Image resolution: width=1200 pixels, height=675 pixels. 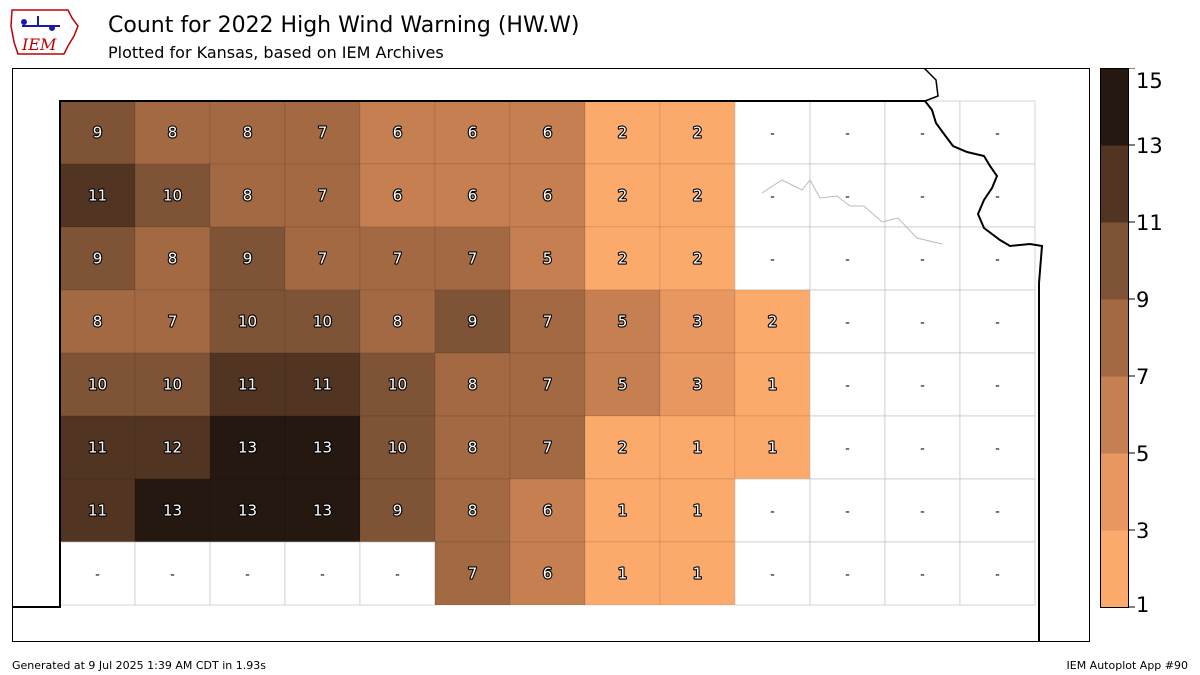 I want to click on logo-text: IEM, so click(x=39, y=44).